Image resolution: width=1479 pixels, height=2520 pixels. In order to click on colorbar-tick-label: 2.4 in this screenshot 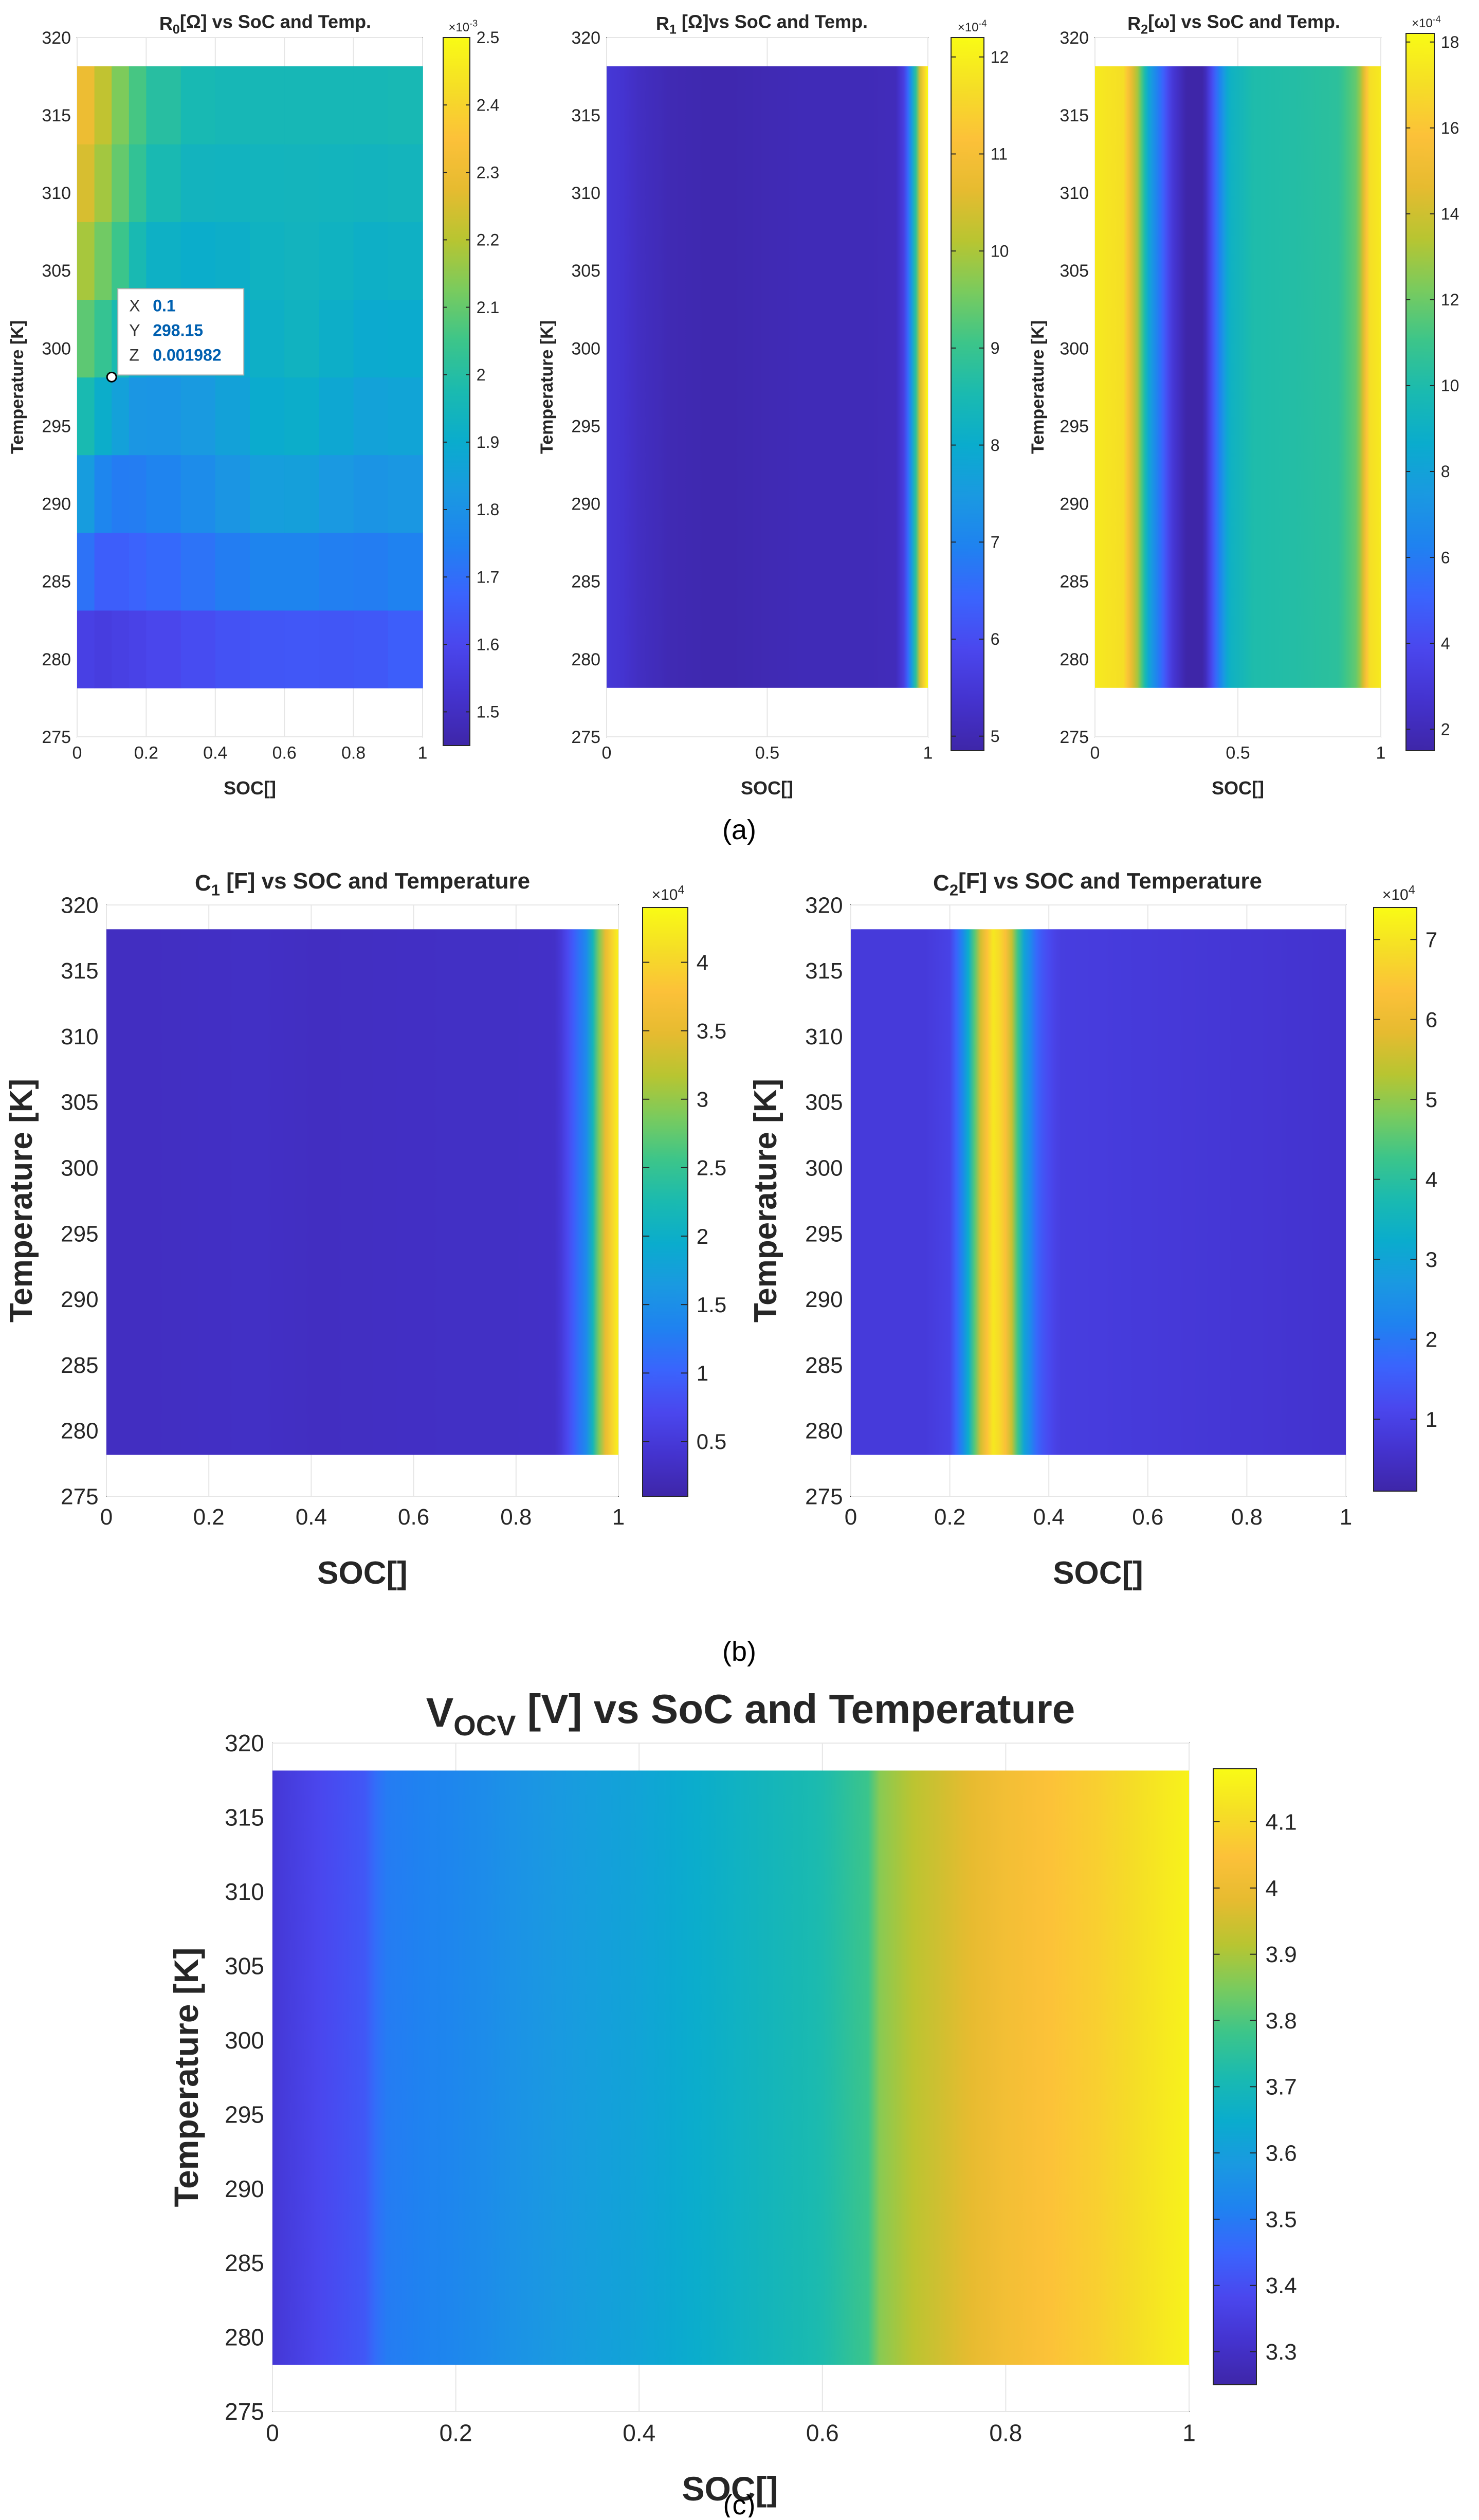, I will do `click(488, 105)`.